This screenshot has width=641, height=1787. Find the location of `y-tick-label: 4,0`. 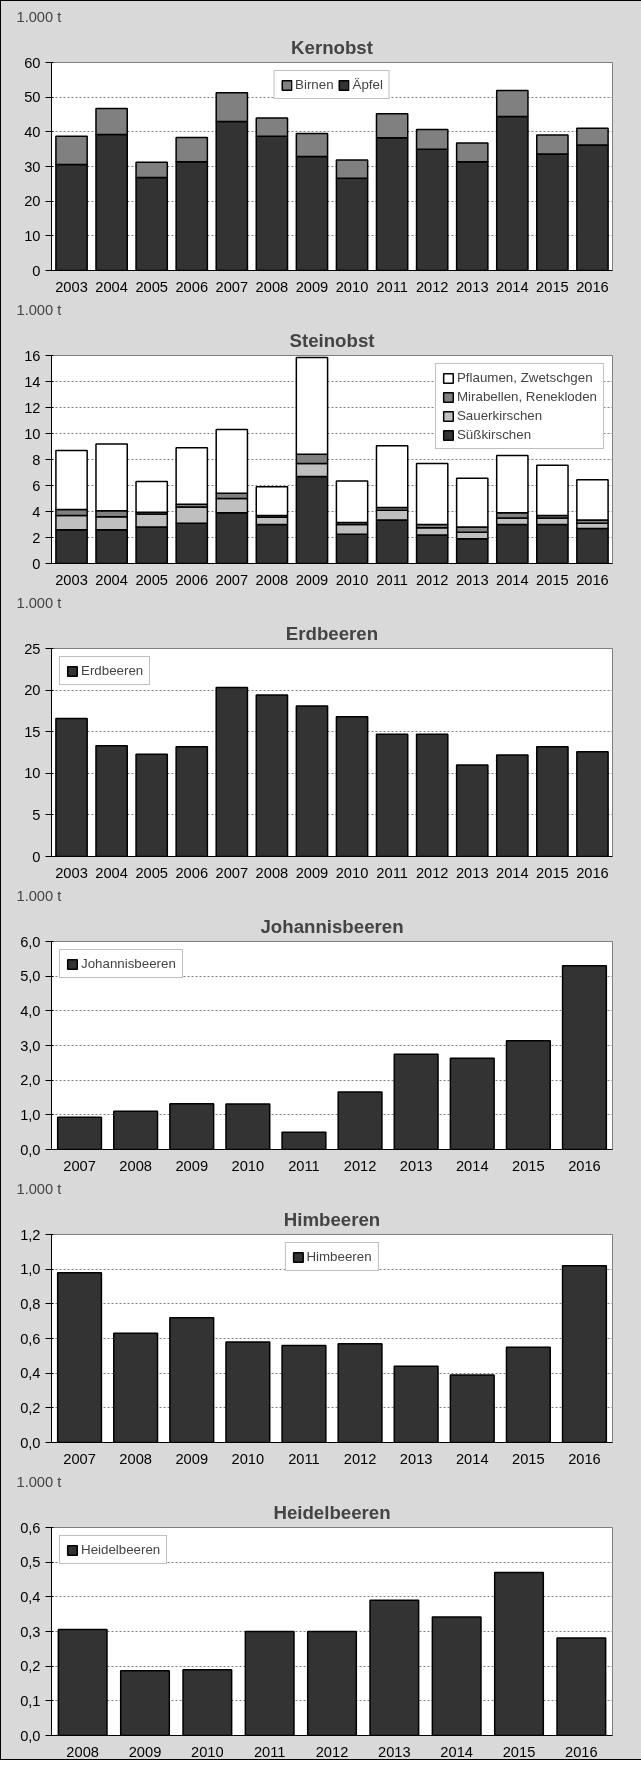

y-tick-label: 4,0 is located at coordinates (30, 1010).